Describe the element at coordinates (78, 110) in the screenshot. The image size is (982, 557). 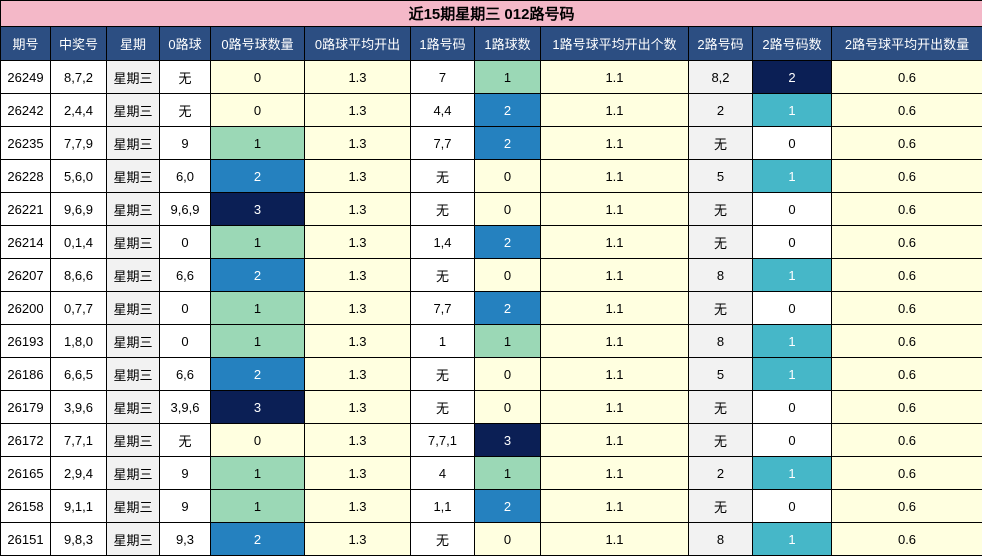
I see `table-cell: 2,4,4` at that location.